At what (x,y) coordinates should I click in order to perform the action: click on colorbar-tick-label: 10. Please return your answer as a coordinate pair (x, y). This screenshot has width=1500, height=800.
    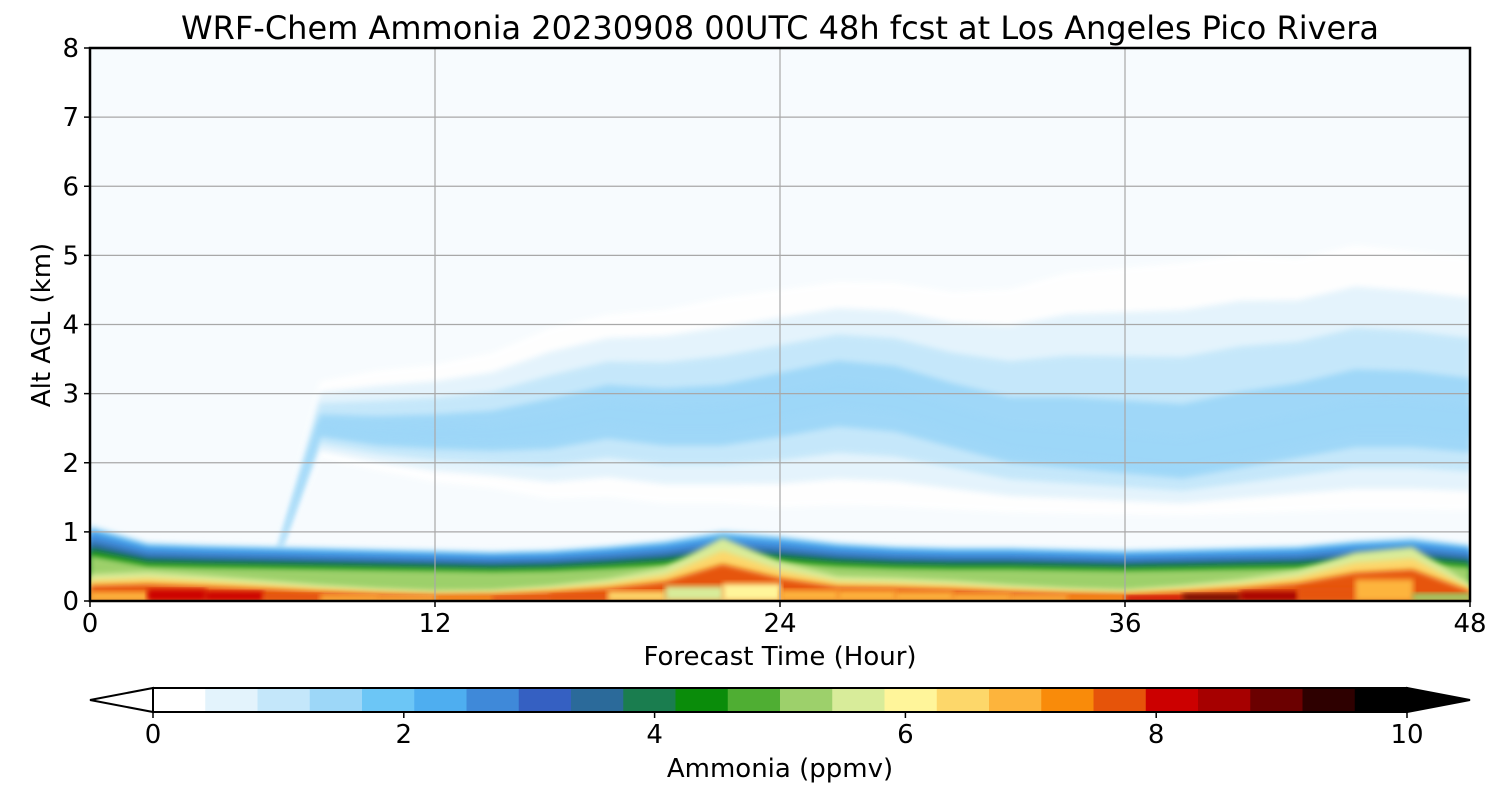
    Looking at the image, I should click on (1406, 735).